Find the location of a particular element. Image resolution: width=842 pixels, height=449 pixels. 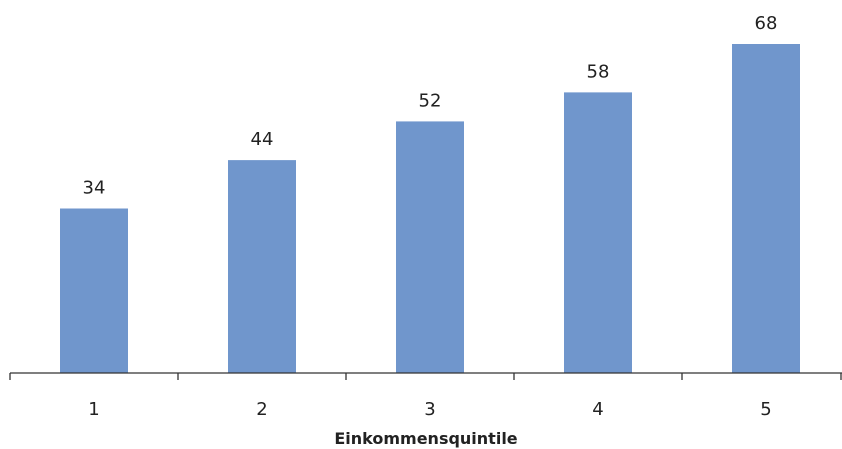

x-axis-tick-labels: 1 2 3 4 5 is located at coordinates (429, 409).